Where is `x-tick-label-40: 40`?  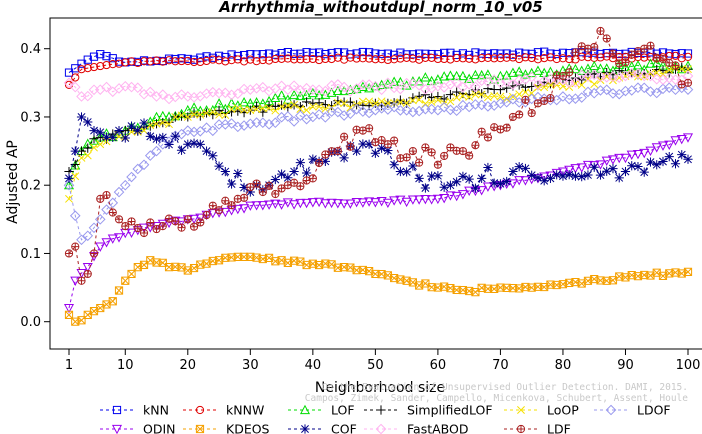
x-tick-label-40: 40 is located at coordinates (313, 365).